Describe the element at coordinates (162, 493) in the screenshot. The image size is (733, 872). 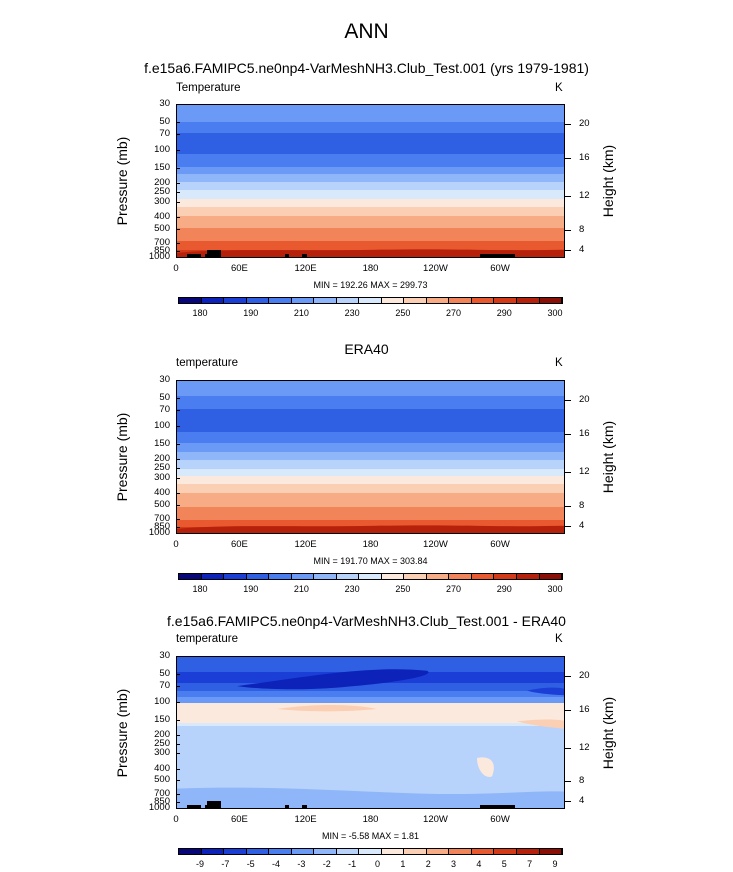
I see `y-tick-label: 400` at that location.